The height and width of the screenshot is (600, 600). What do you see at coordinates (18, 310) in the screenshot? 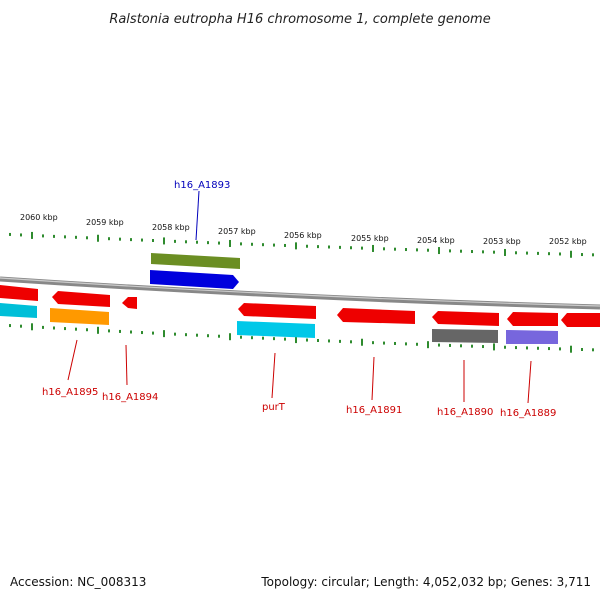
I see `gene-feature-cyan-band-left` at bounding box center [18, 310].